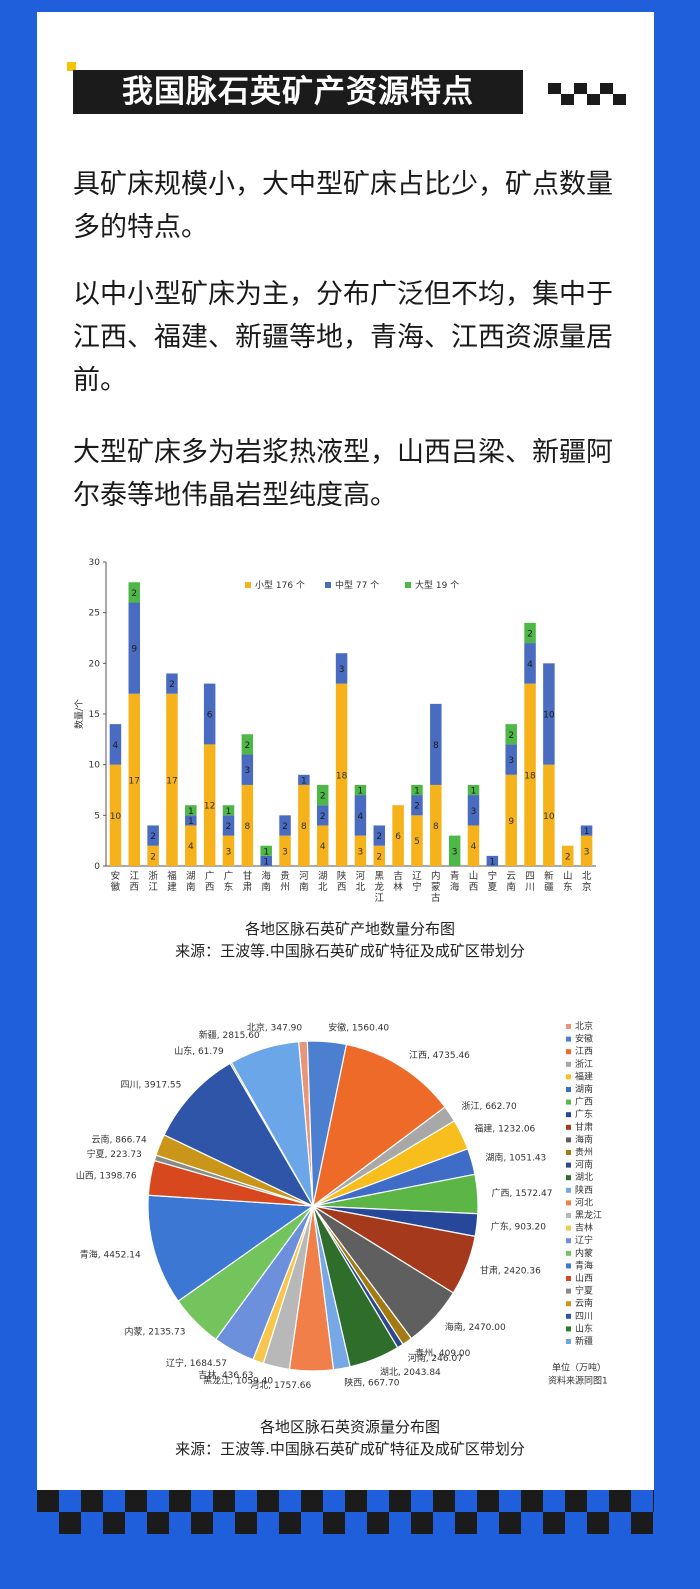 The image size is (700, 1589). Describe the element at coordinates (357, 585) in the screenshot. I see `legend-entry: 中型 77 个` at that location.